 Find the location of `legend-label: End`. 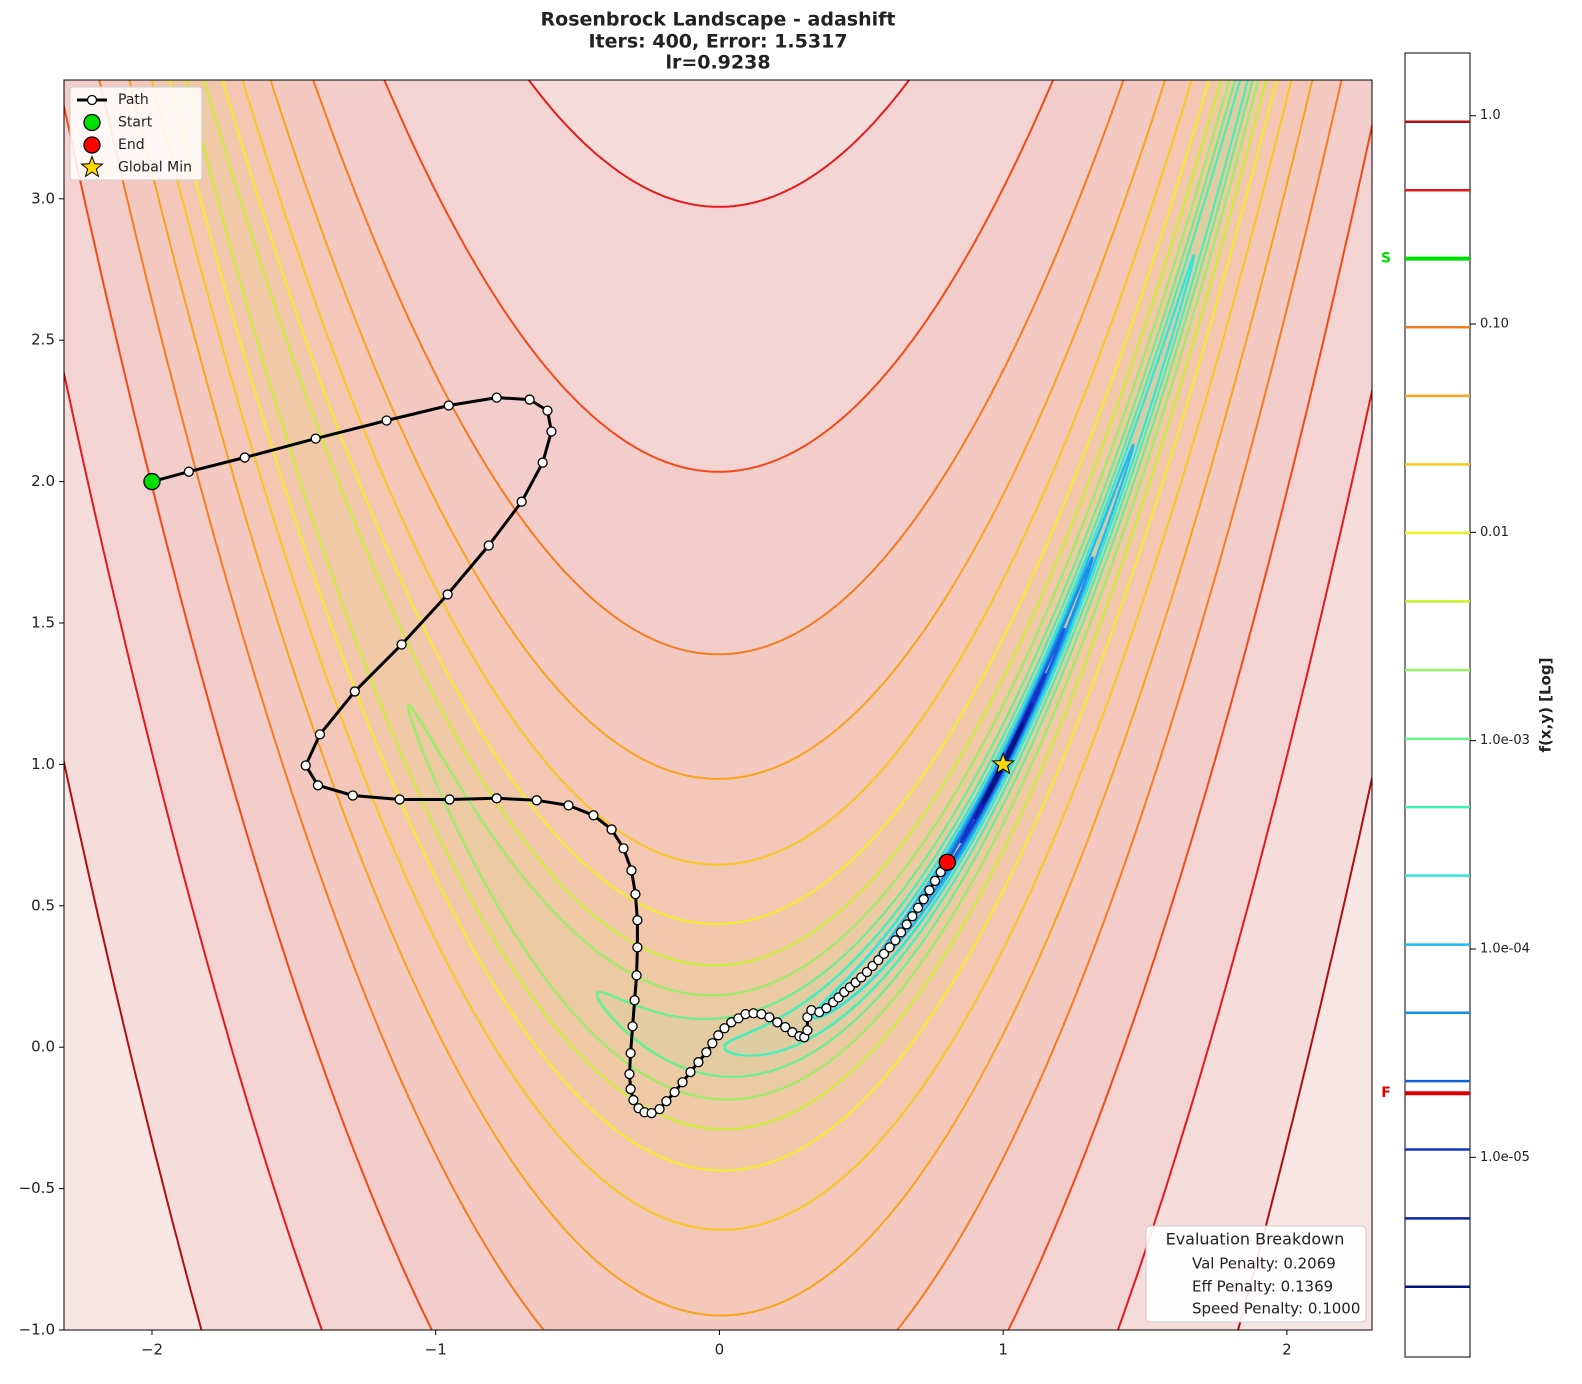

legend-label: End is located at coordinates (131, 145).